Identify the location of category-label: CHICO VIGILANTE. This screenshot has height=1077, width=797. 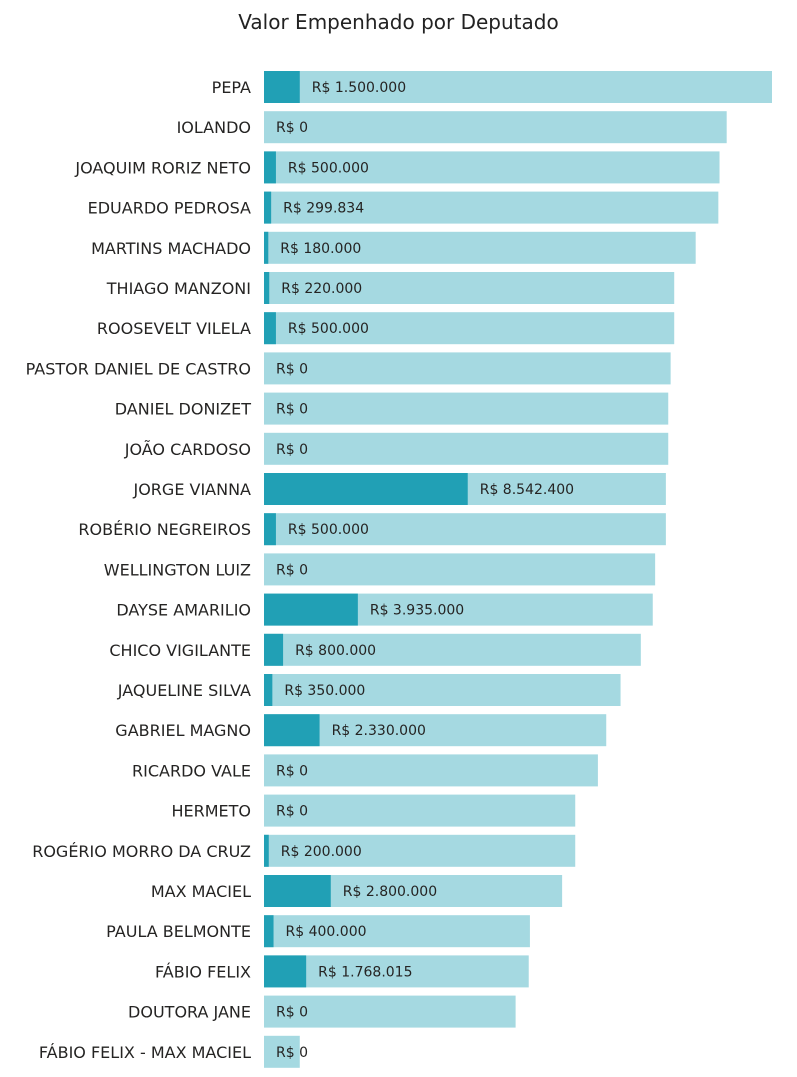
(180, 650).